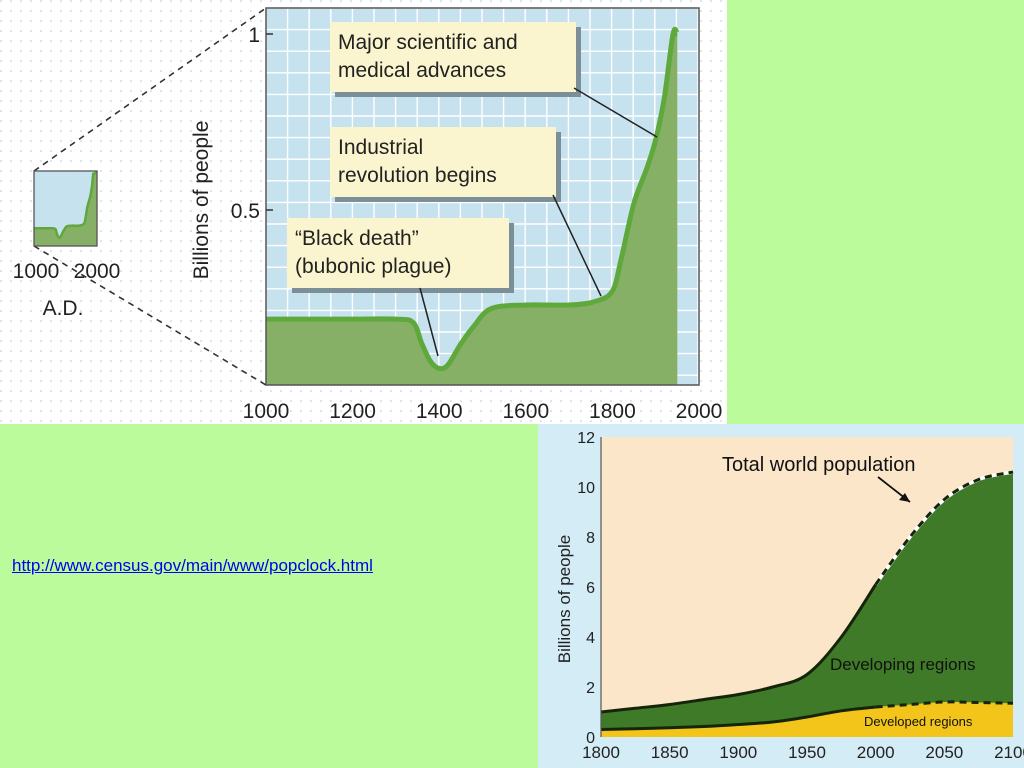 The height and width of the screenshot is (768, 1024). I want to click on annotation-text: Industrial, so click(380, 147).